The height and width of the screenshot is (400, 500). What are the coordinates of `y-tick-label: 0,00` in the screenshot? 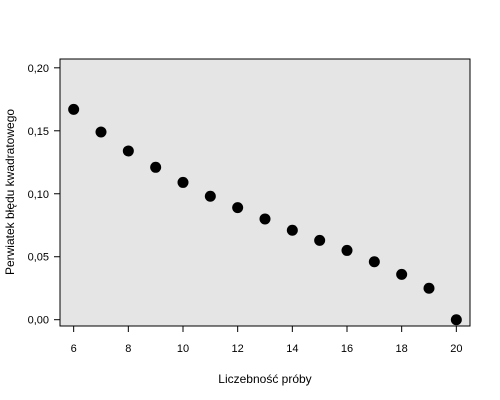 It's located at (38, 321).